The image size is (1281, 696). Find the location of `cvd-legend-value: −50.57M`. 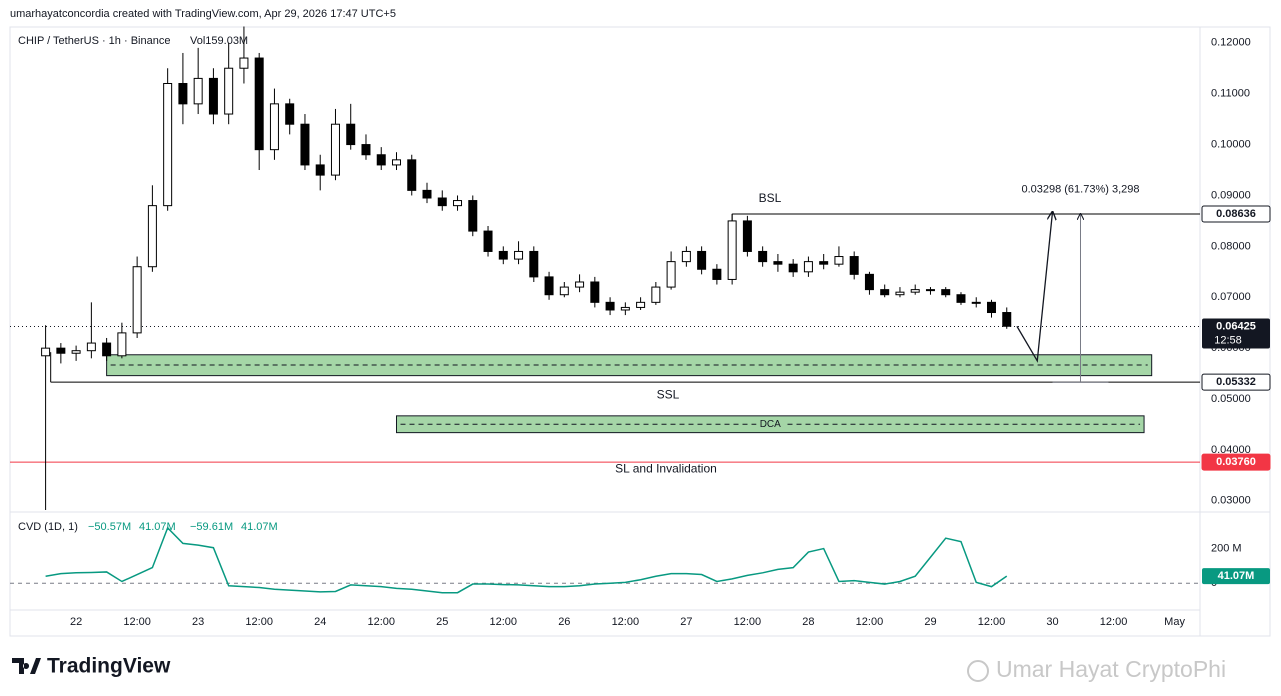

cvd-legend-value: −50.57M is located at coordinates (109, 527).